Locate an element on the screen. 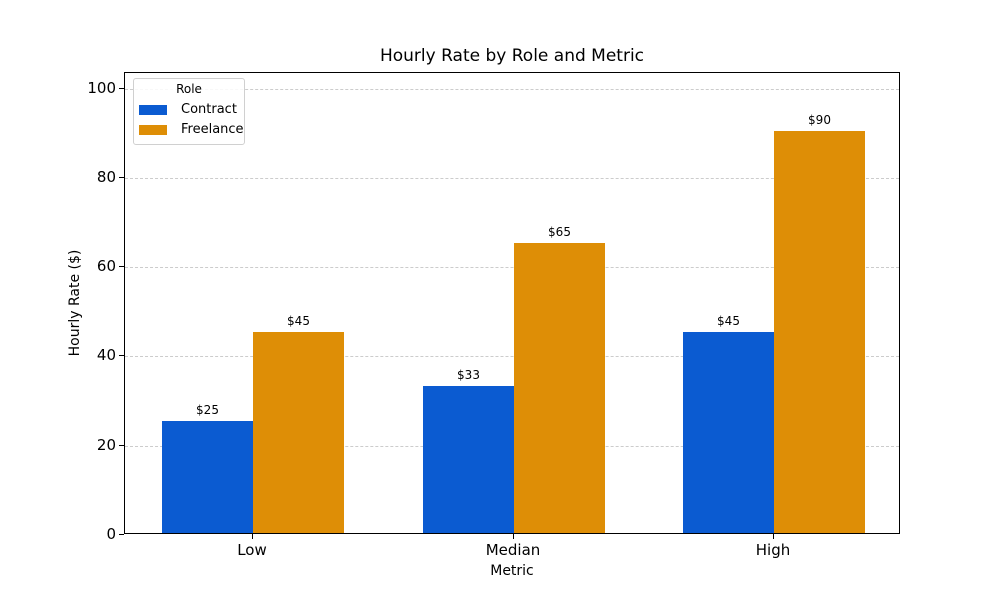 The width and height of the screenshot is (1000, 600). legend-item-freelance: Freelance is located at coordinates (191, 129).